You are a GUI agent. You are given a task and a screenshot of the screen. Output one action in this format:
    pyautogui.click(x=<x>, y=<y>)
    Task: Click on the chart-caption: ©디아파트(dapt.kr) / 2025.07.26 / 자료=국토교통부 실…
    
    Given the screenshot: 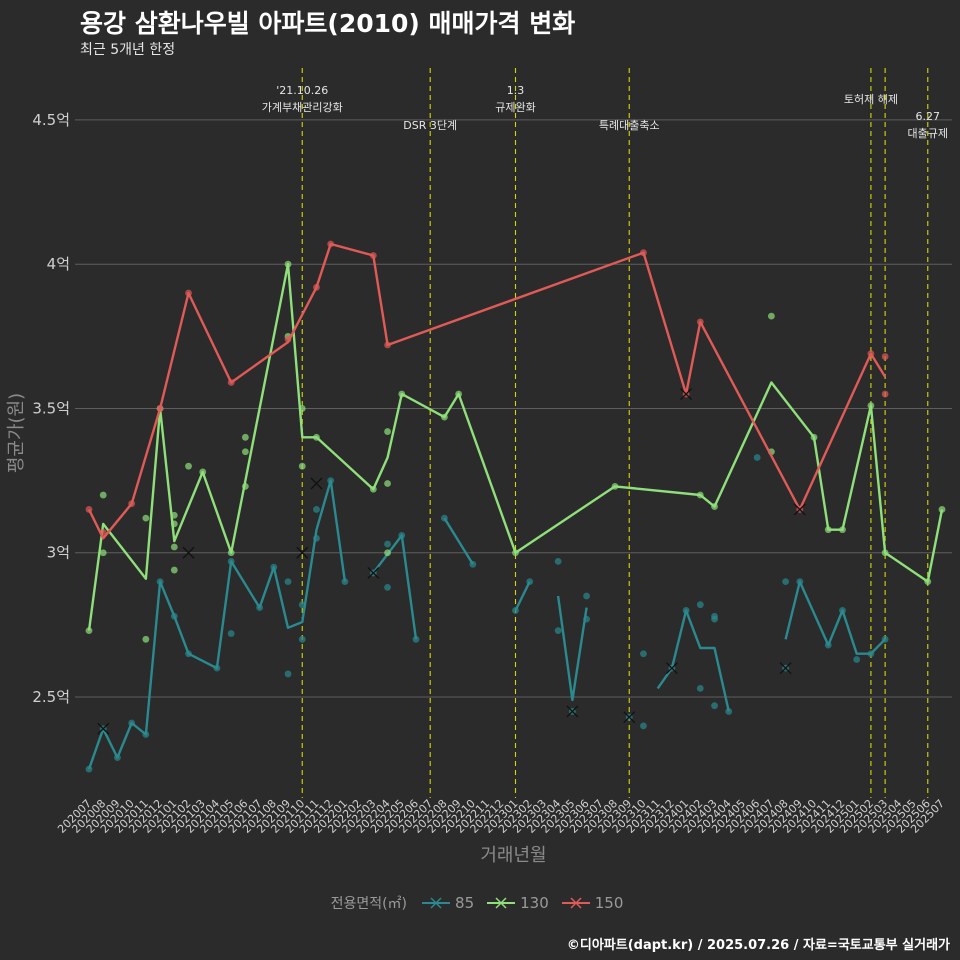 What is the action you would take?
    pyautogui.click(x=758, y=945)
    